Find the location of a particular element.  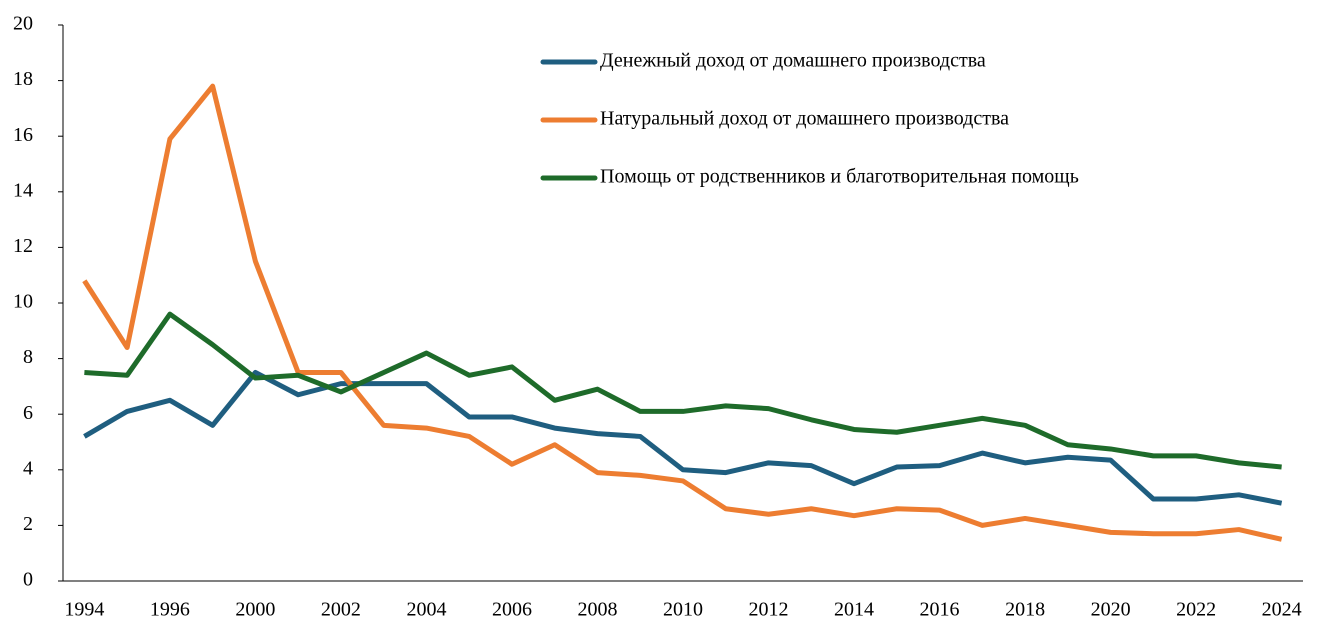

y-tick-label: 20 is located at coordinates (23, 24).